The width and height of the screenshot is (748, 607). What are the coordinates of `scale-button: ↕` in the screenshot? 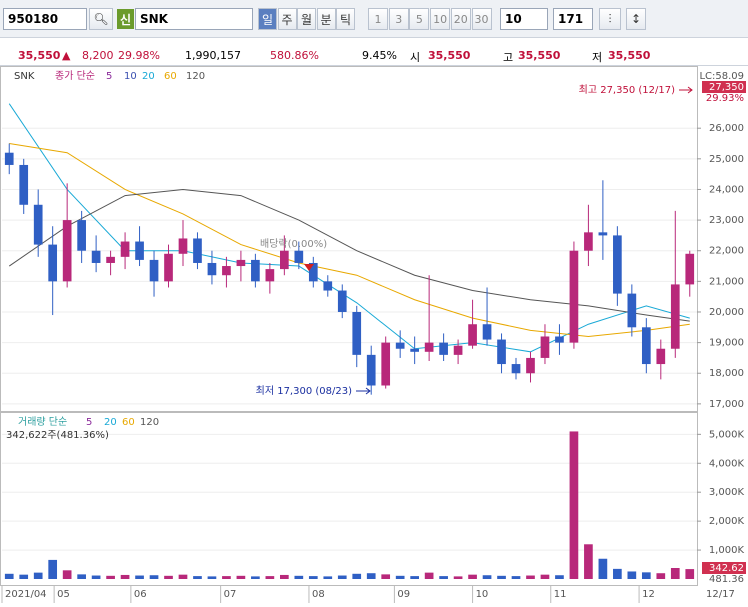 It's located at (636, 19).